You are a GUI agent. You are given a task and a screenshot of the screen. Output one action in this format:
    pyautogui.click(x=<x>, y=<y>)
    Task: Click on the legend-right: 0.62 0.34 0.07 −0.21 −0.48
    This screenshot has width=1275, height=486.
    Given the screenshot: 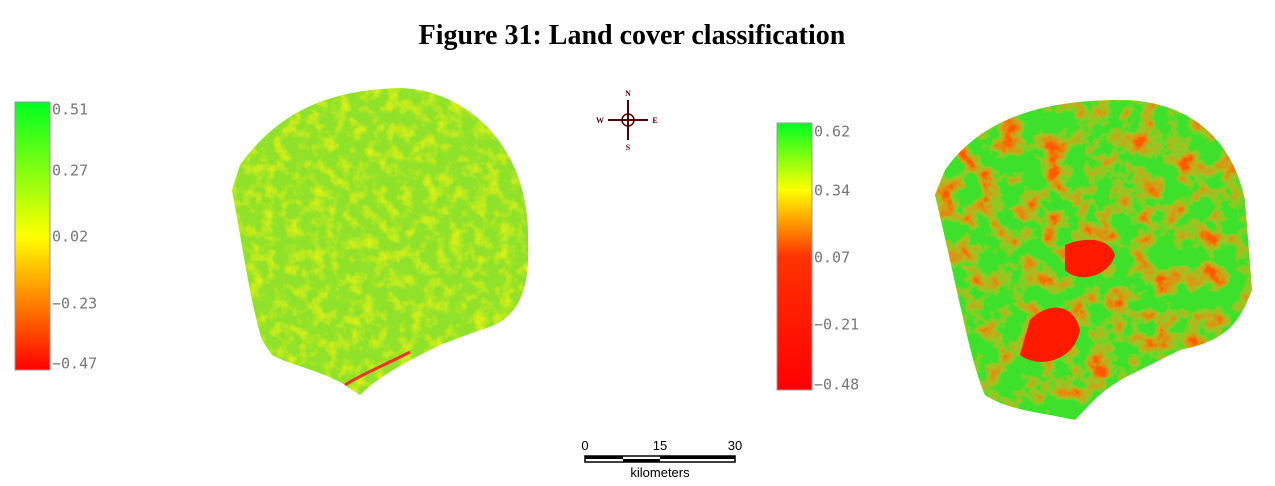 What is the action you would take?
    pyautogui.click(x=836, y=258)
    